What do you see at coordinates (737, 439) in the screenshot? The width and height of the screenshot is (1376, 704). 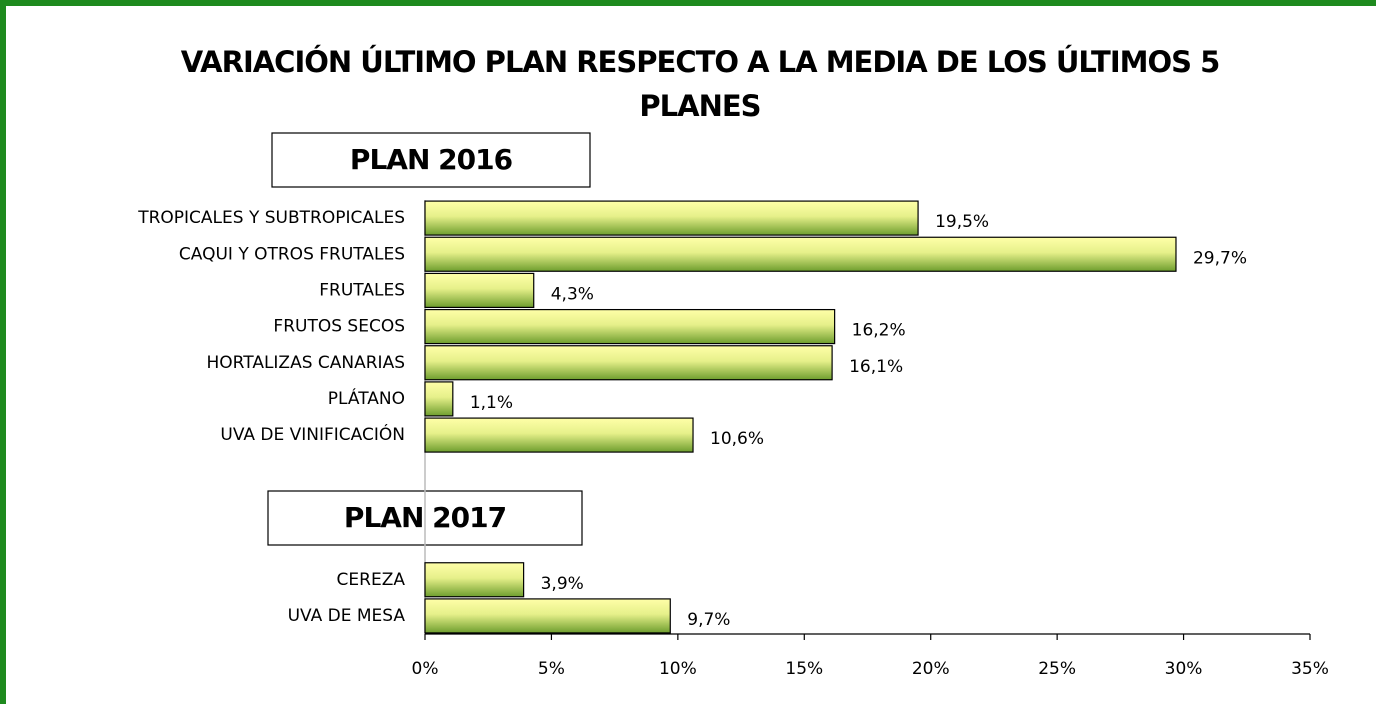 I see `value-label: 10,6%` at bounding box center [737, 439].